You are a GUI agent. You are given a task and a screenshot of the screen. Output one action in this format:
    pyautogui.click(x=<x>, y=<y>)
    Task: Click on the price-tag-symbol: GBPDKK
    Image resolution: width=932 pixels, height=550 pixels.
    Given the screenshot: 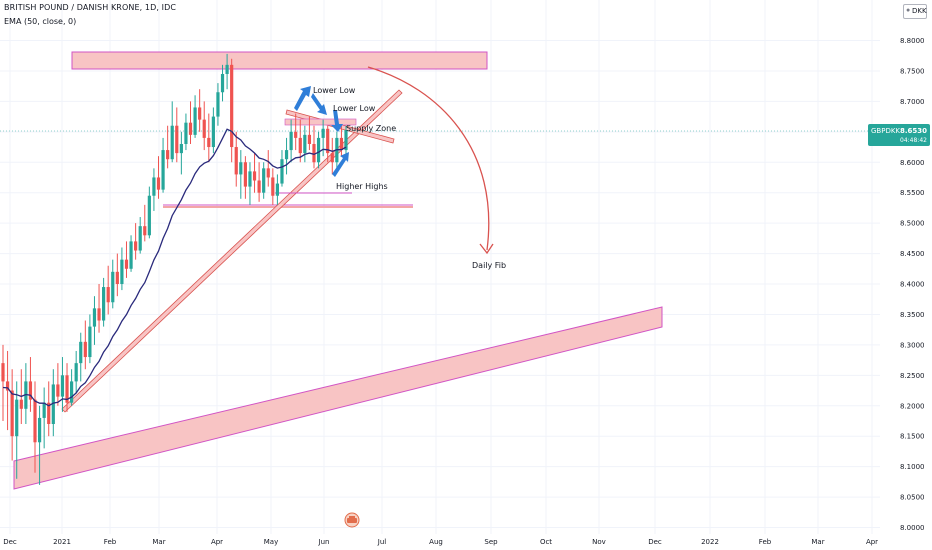 What is the action you would take?
    pyautogui.click(x=886, y=131)
    